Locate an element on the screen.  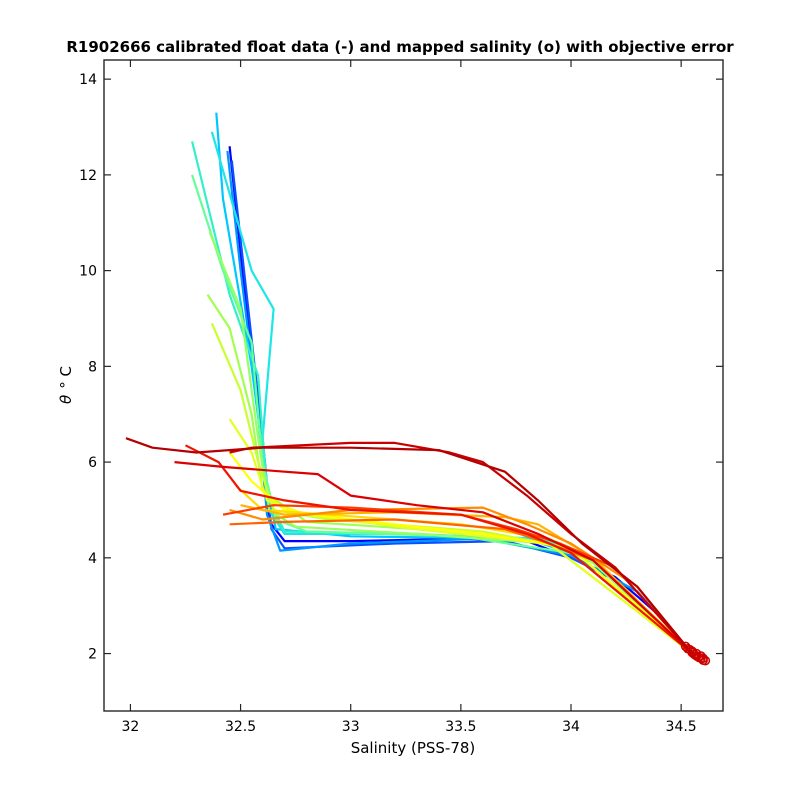
x-tick-label: 33 is located at coordinates (351, 727).